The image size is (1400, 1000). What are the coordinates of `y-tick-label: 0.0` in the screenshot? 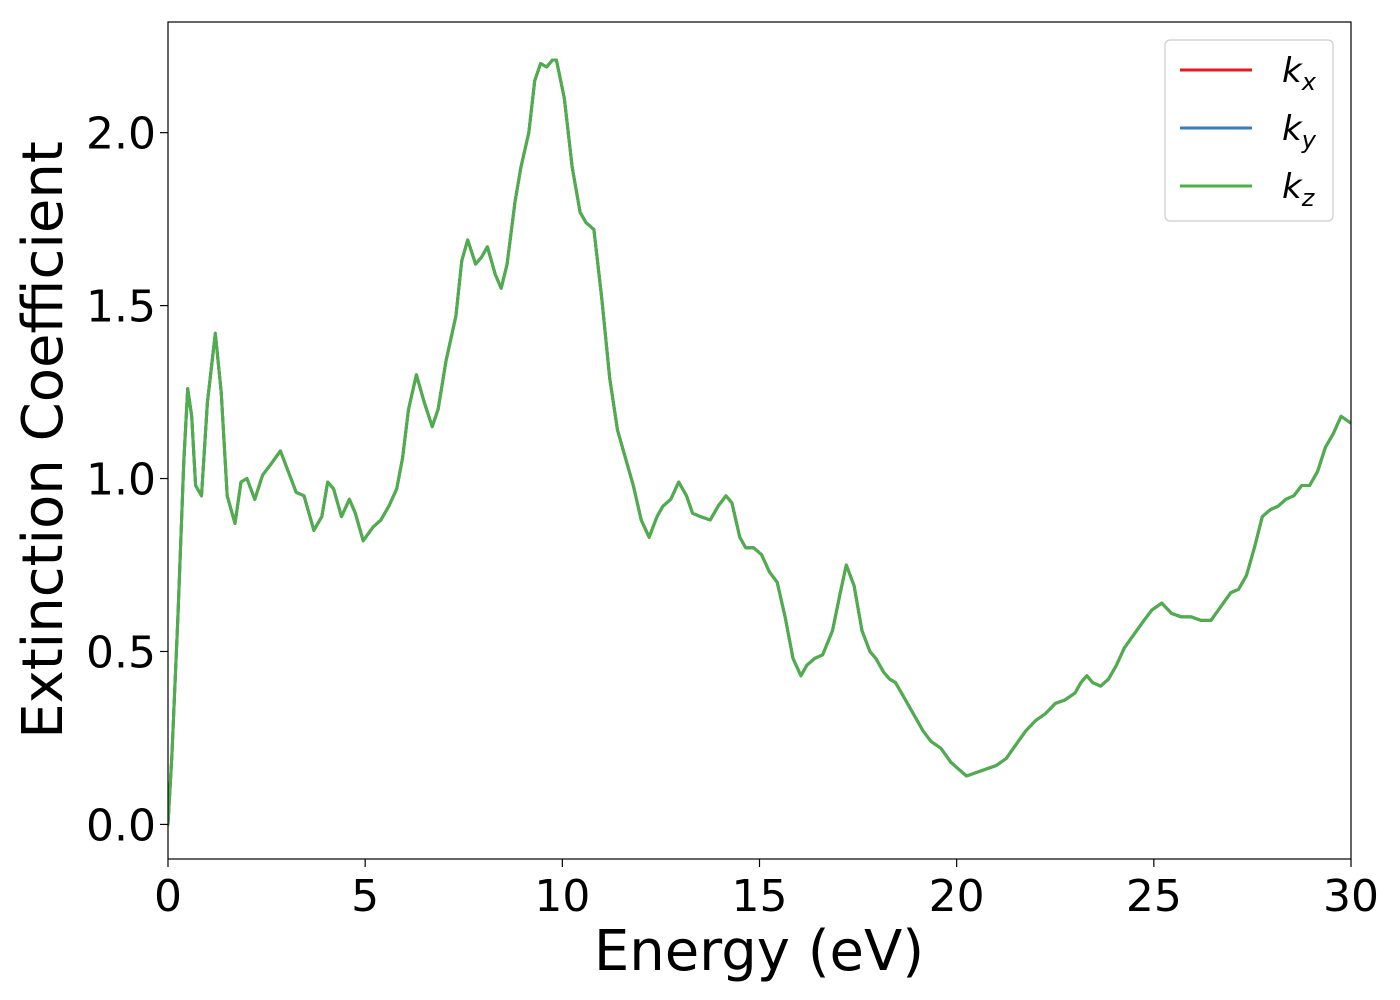 It's located at (121, 825).